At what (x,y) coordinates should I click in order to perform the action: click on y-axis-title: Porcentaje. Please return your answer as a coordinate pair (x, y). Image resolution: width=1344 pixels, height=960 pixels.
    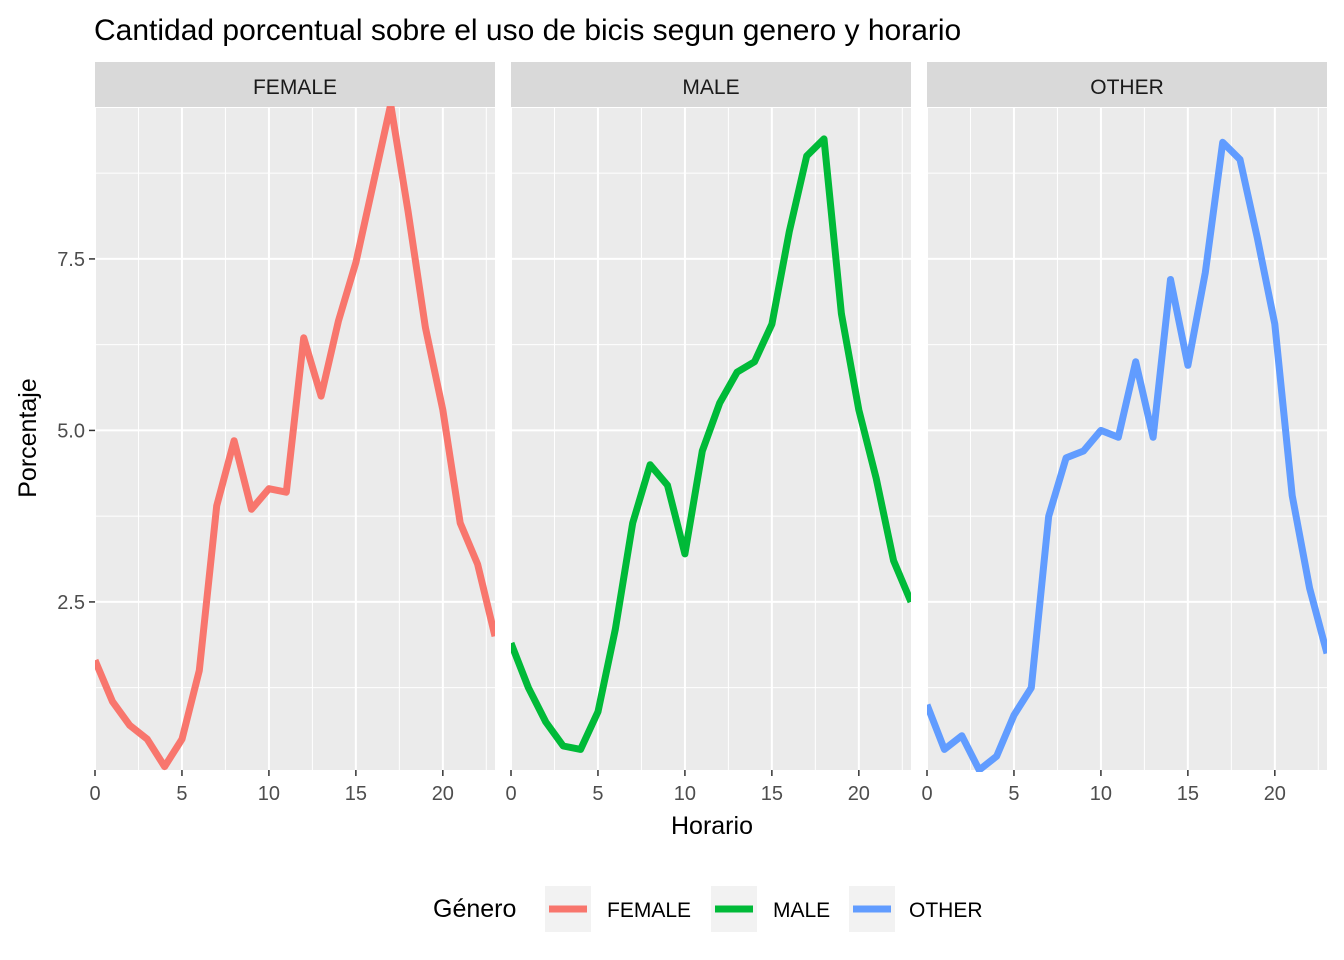
    Looking at the image, I should click on (28, 438).